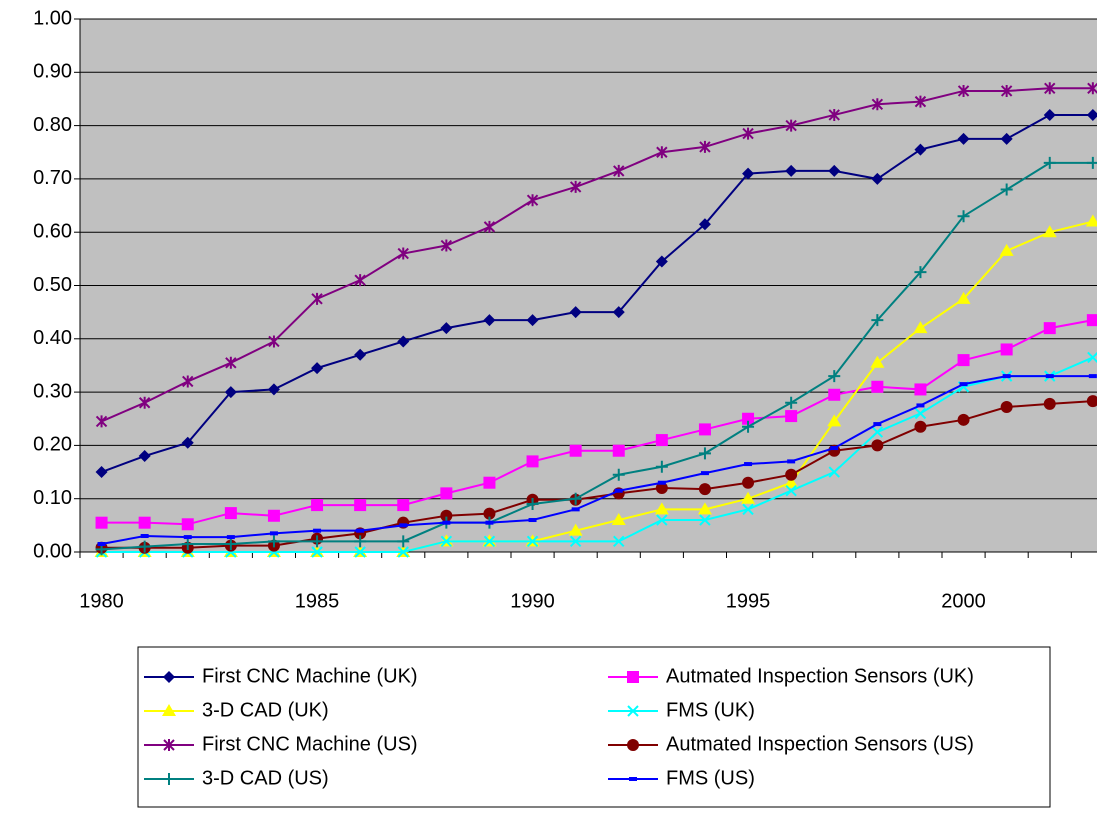  I want to click on y-tick-label: 0.90, so click(52, 72).